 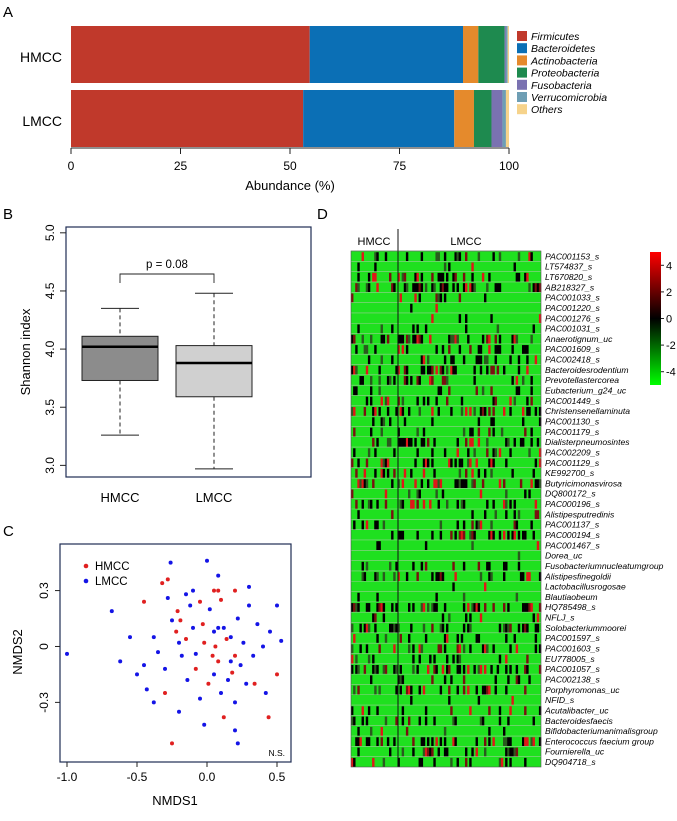 I want to click on legend-swatch-actinobacteria, so click(x=522, y=60).